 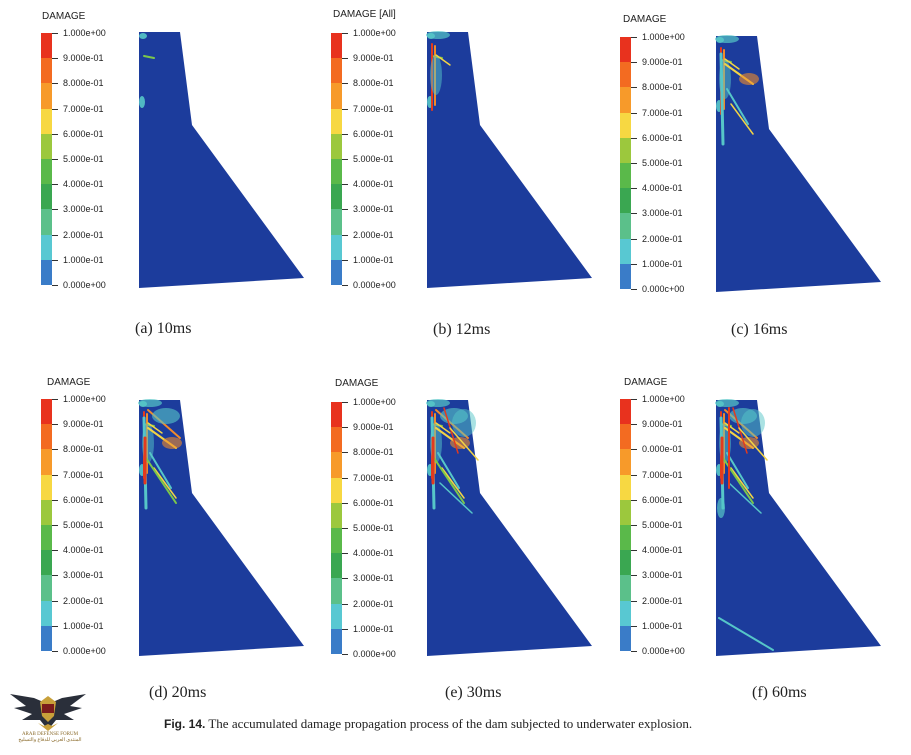 I want to click on subfigure-caption: (e) 30ms, so click(x=473, y=692).